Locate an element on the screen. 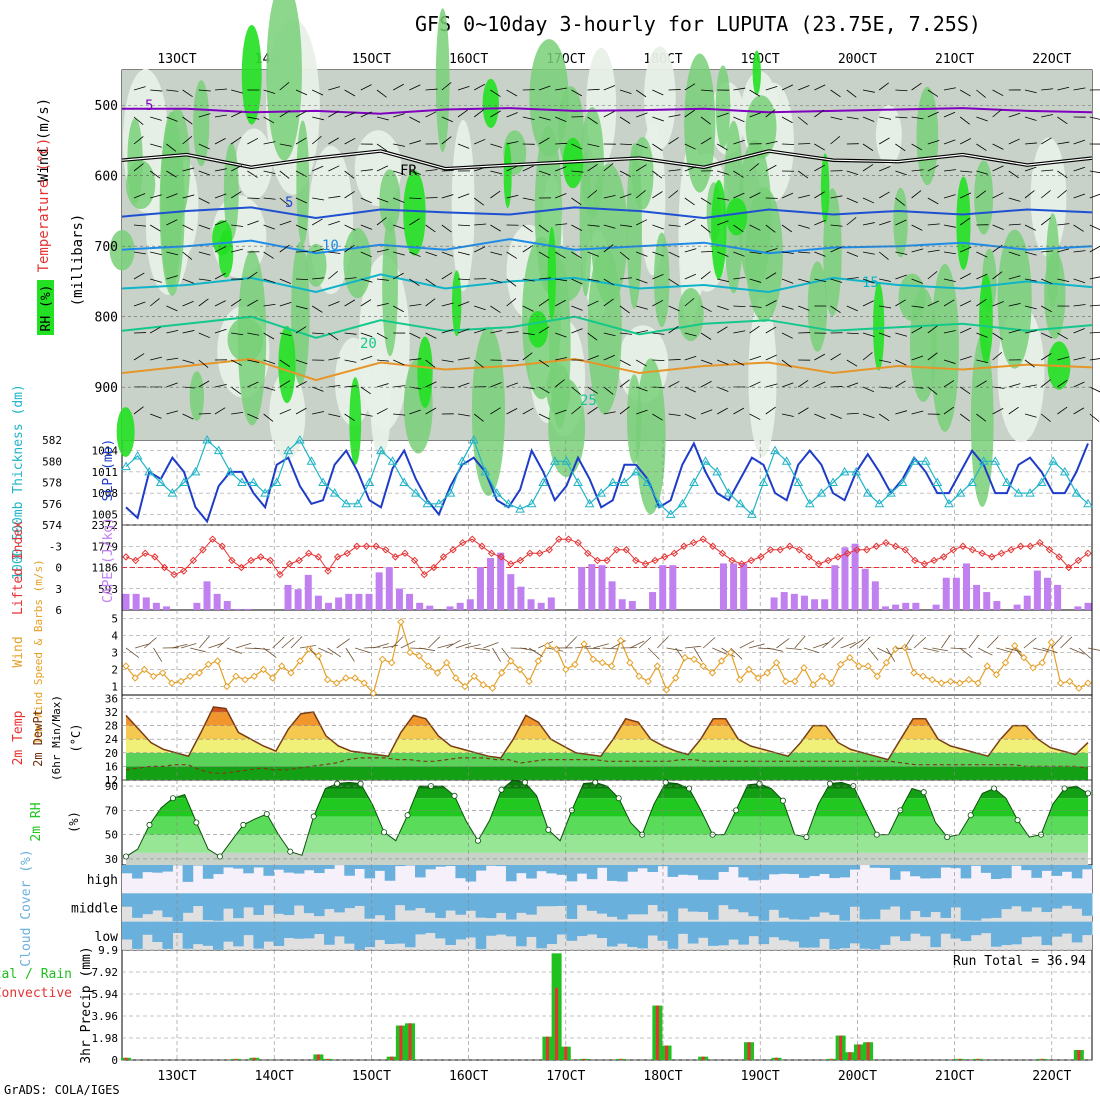  li-line is located at coordinates (607, 557).